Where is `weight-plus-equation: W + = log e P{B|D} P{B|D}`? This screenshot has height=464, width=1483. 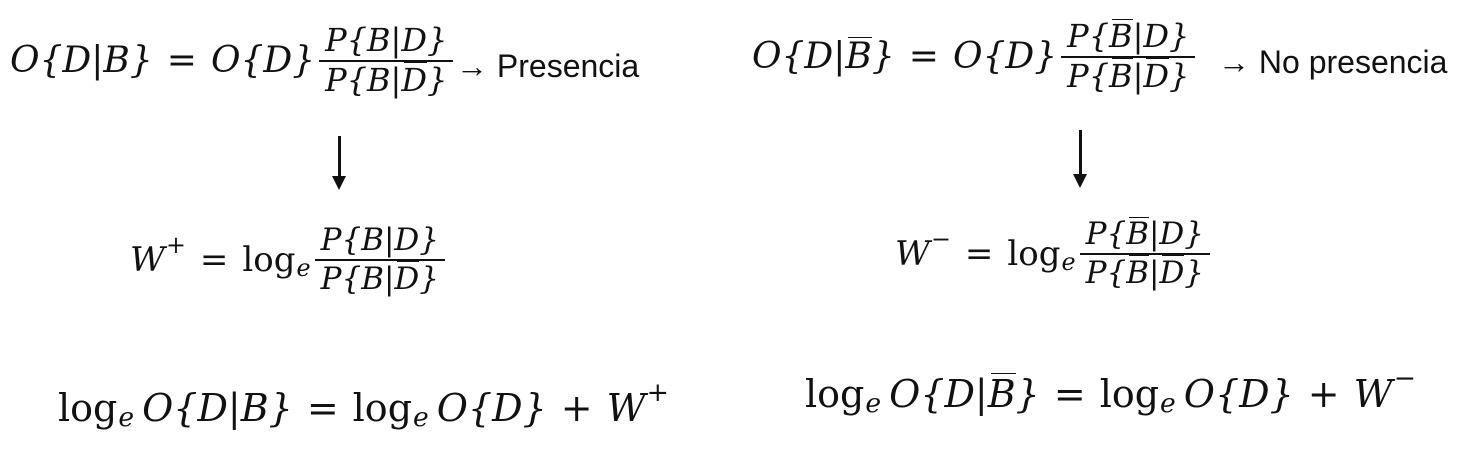
weight-plus-equation: W + = log e P{B|D} P{B|D} is located at coordinates (289, 259).